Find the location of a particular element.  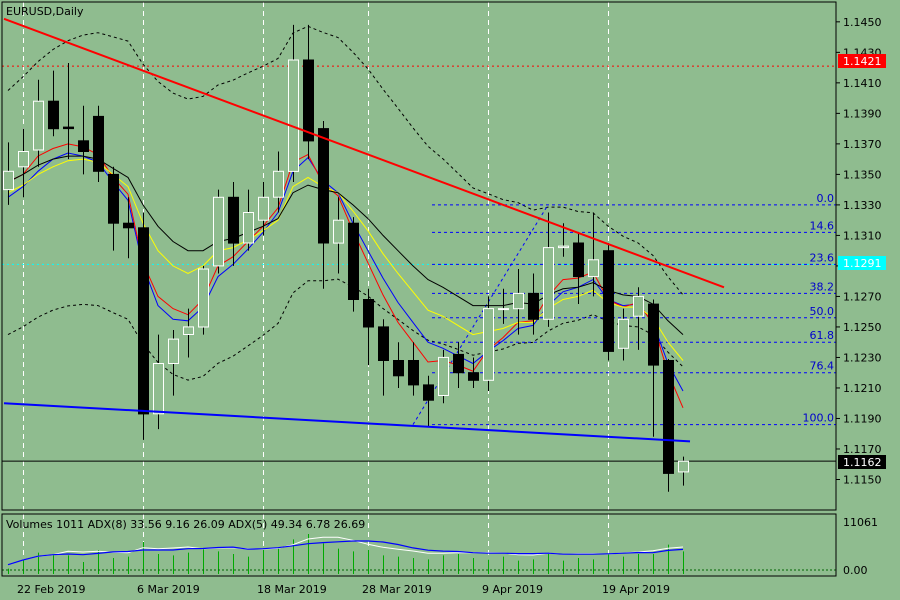

price-tick-label: 1.1410 is located at coordinates (862, 83).